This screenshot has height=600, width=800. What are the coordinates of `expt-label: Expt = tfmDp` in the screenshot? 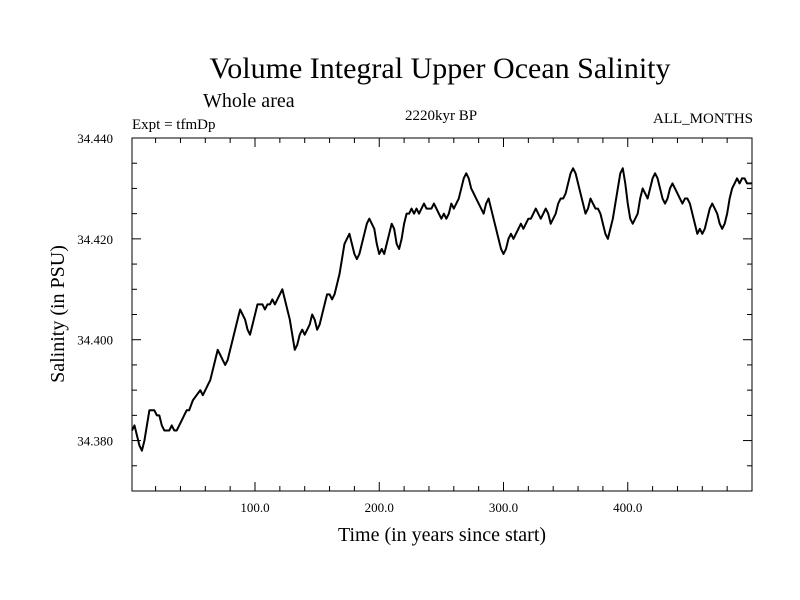 It's located at (173, 125).